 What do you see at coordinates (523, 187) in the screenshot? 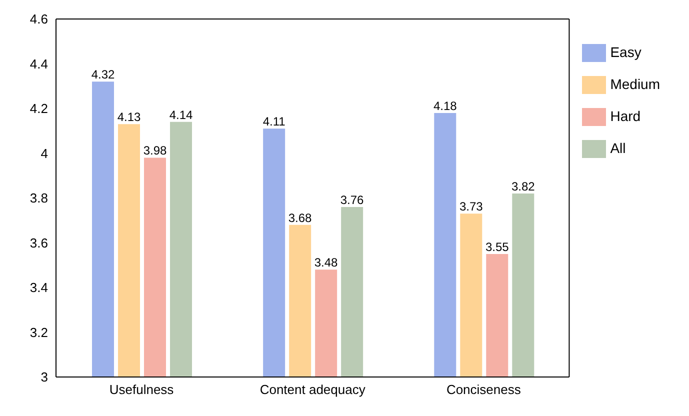
I see `data-label: 3.82` at bounding box center [523, 187].